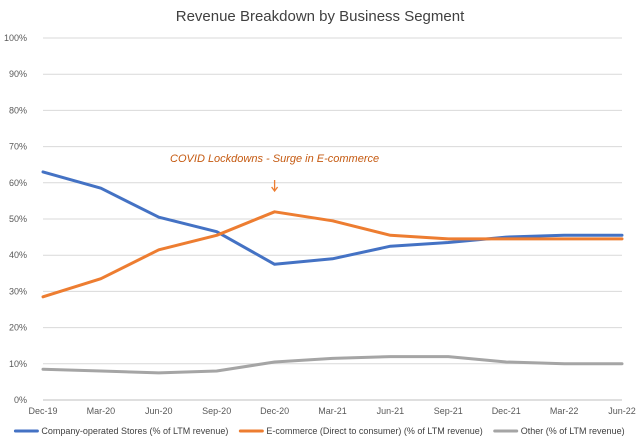  I want to click on y-tick-label: 10%, so click(18, 364).